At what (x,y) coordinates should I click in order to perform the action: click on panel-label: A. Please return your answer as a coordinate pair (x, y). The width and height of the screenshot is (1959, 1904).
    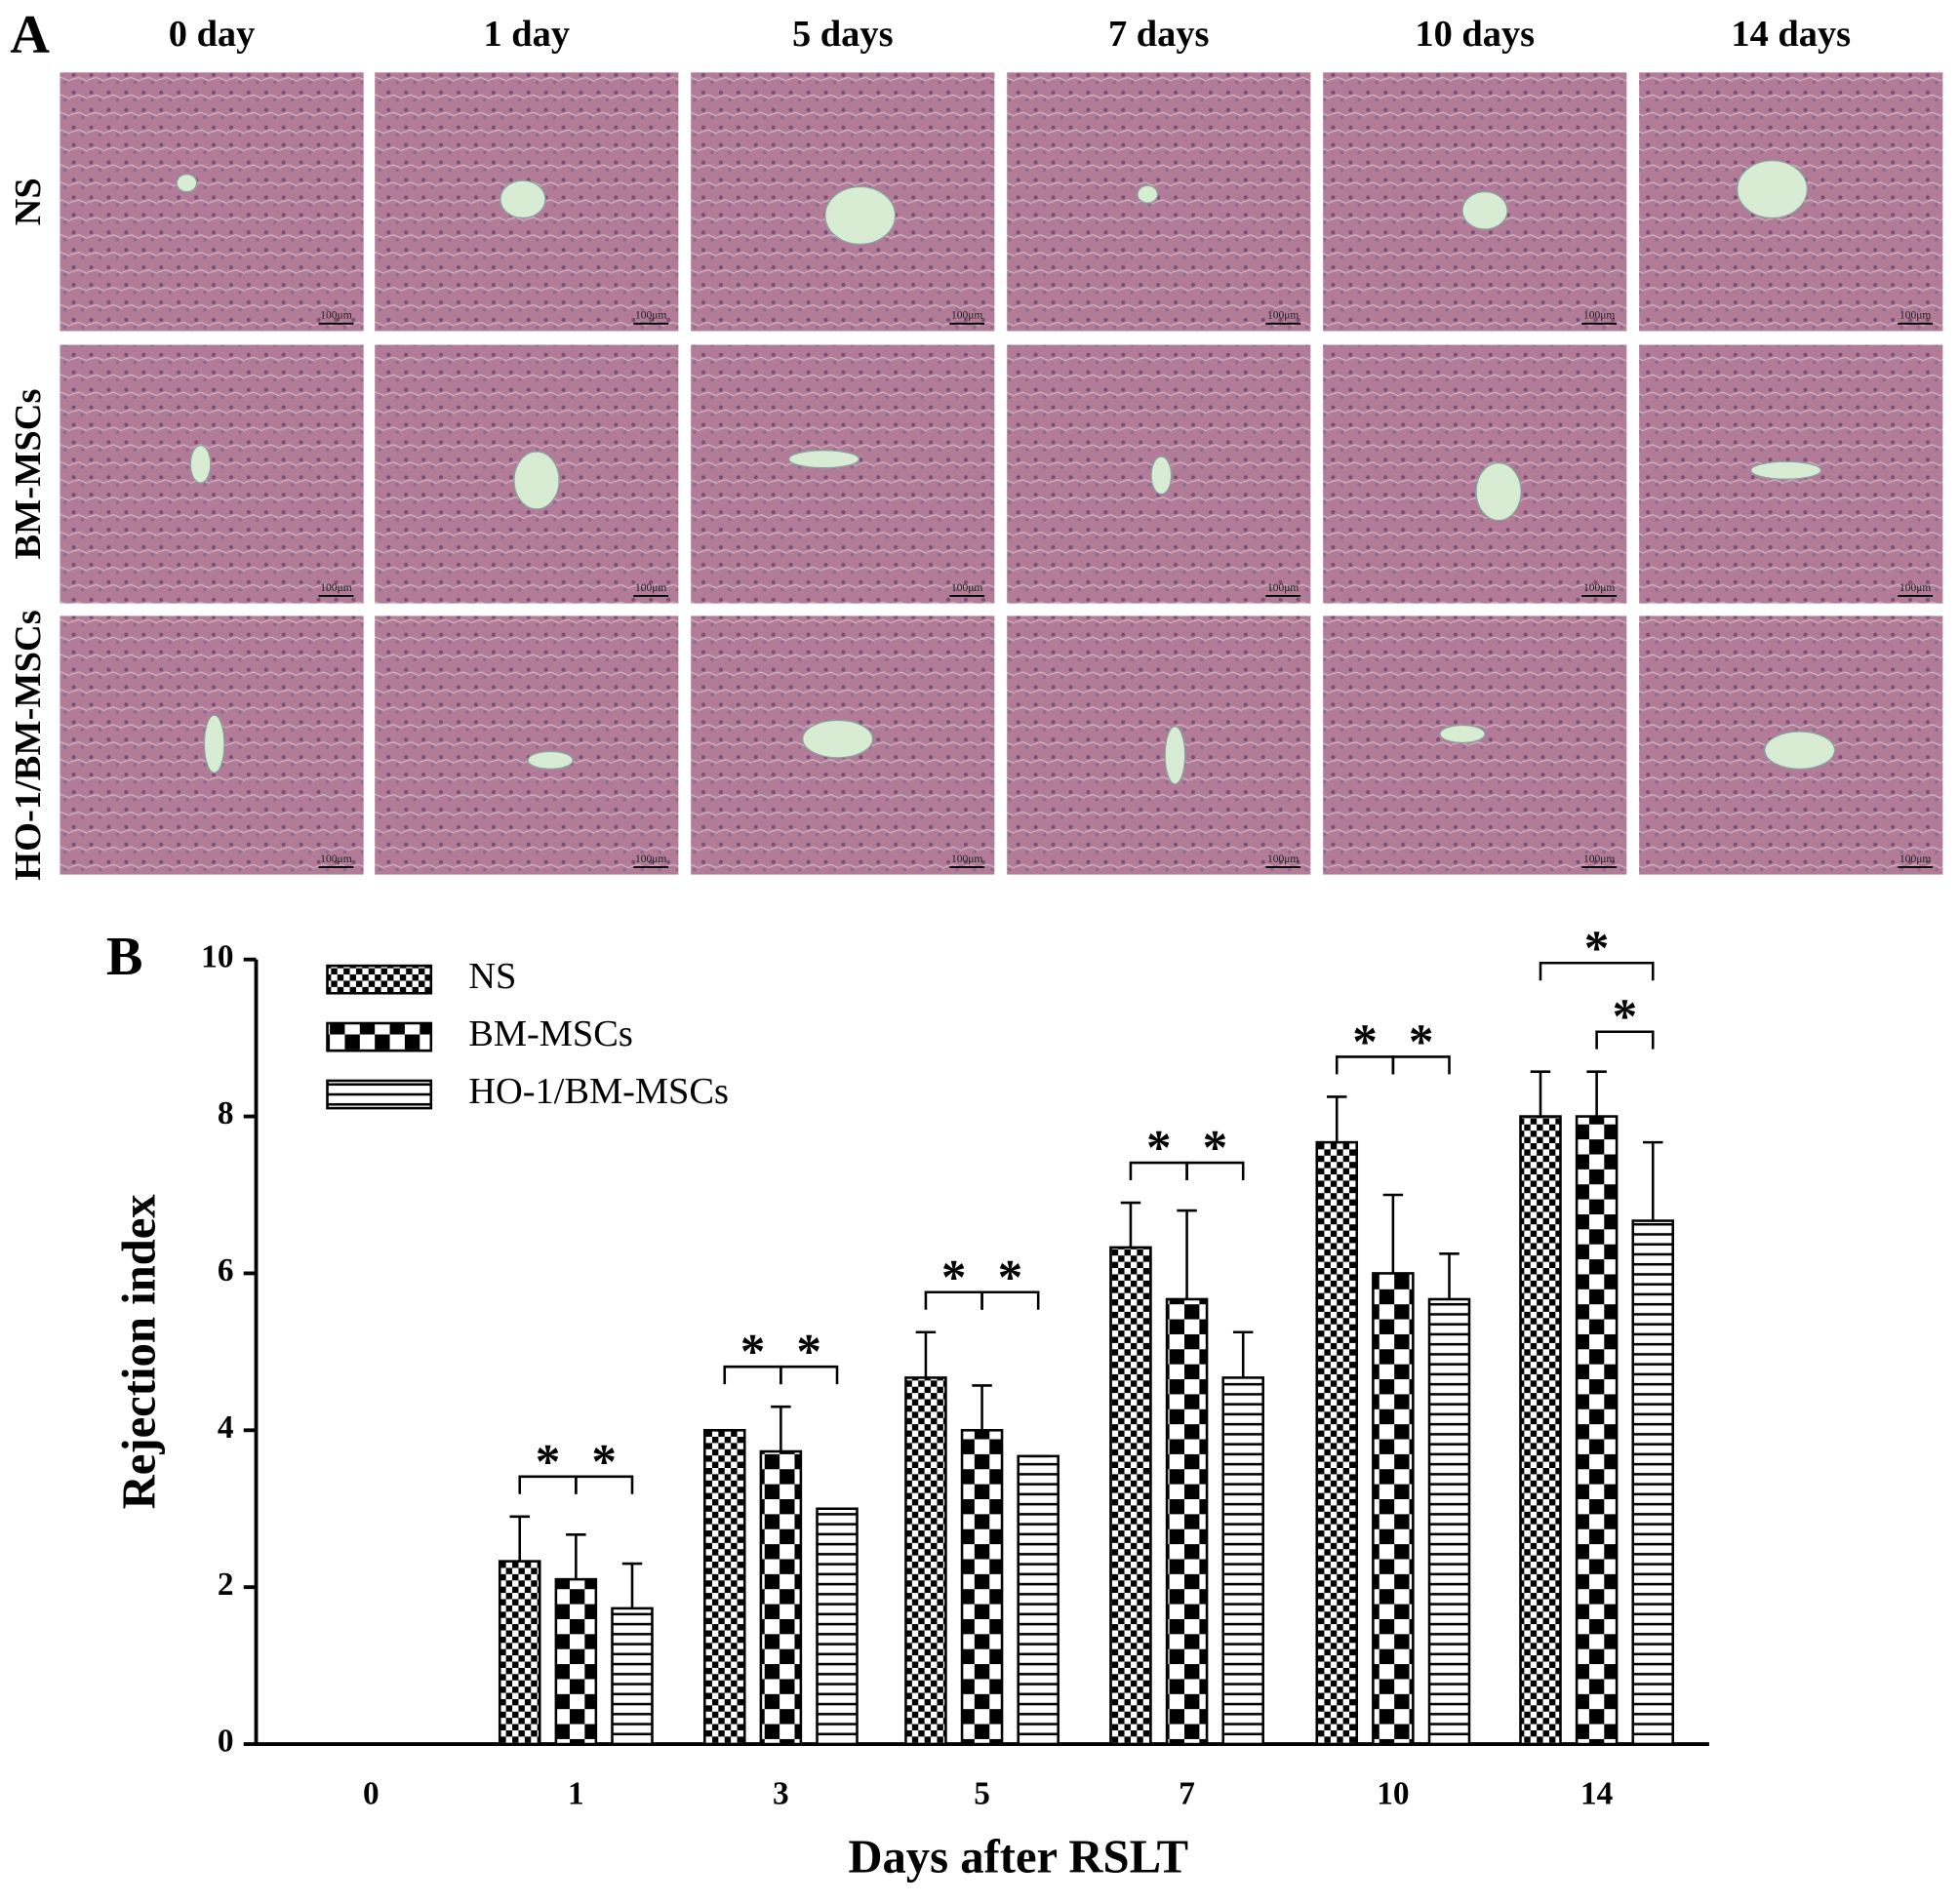
    Looking at the image, I should click on (30, 35).